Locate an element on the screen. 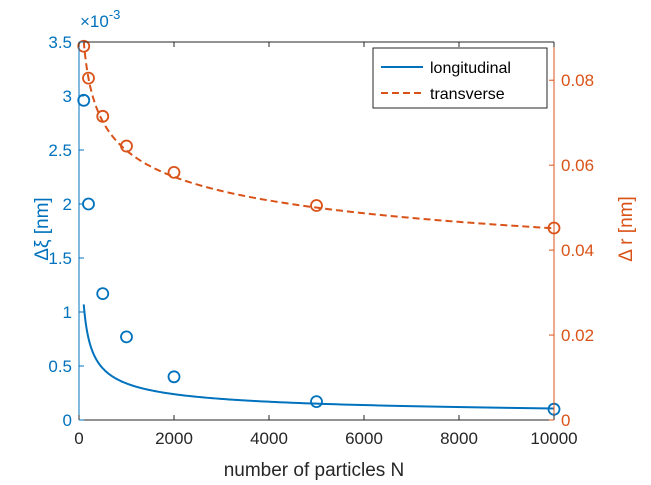 This screenshot has width=651, height=485. x-tick-label: 10000 is located at coordinates (553, 438).